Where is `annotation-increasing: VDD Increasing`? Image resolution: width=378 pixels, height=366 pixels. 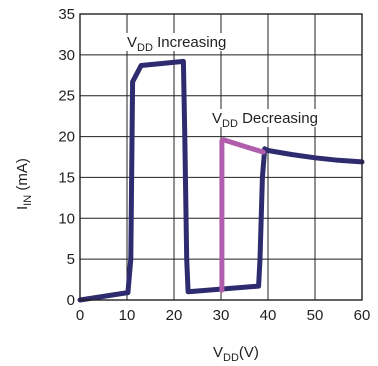
annotation-increasing: VDD Increasing is located at coordinates (176, 44).